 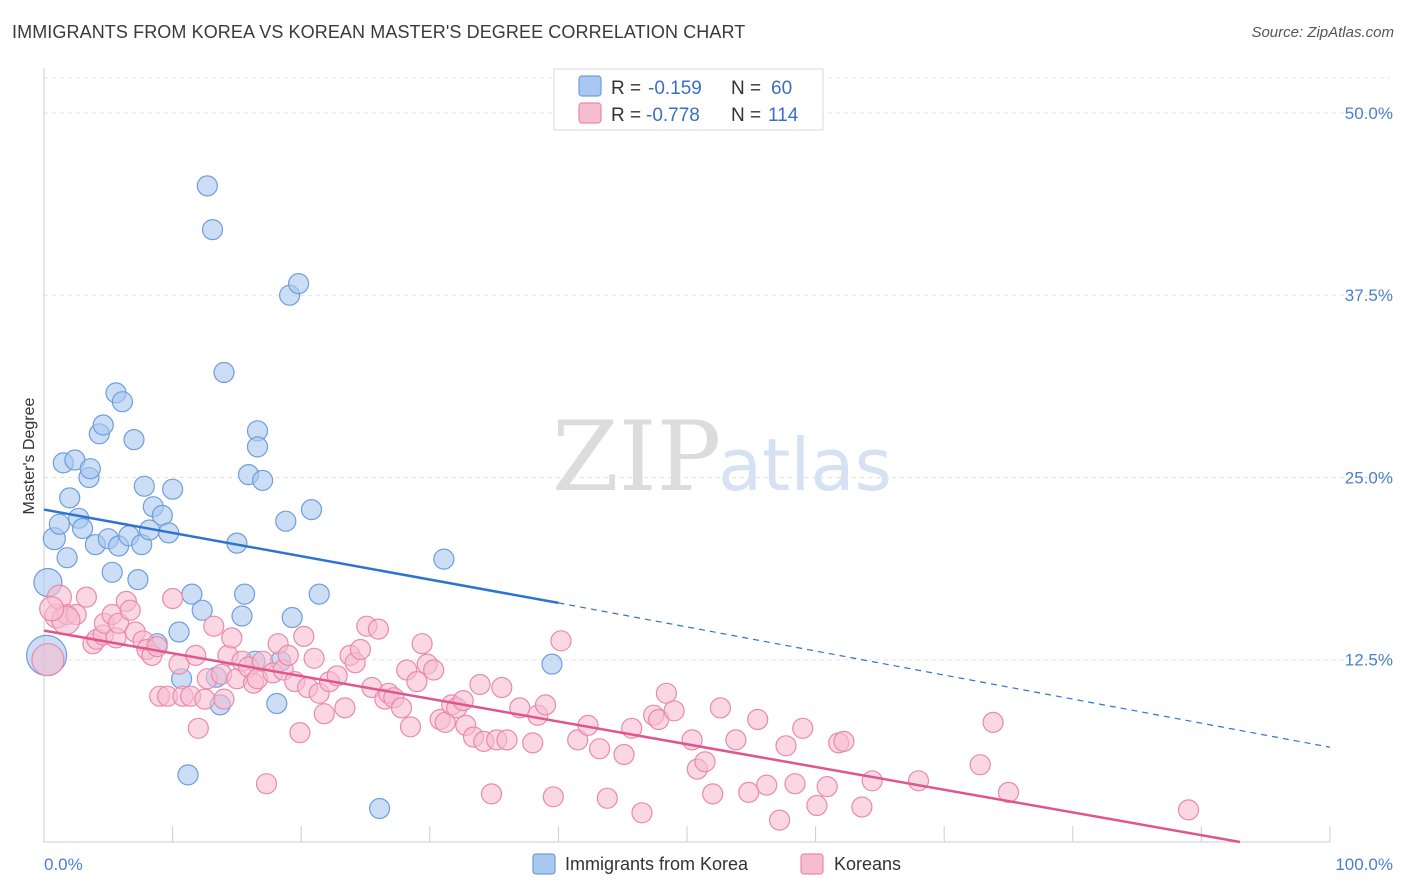 What do you see at coordinates (867, 864) in the screenshot?
I see `bottom-legend-label-koreans: Koreans` at bounding box center [867, 864].